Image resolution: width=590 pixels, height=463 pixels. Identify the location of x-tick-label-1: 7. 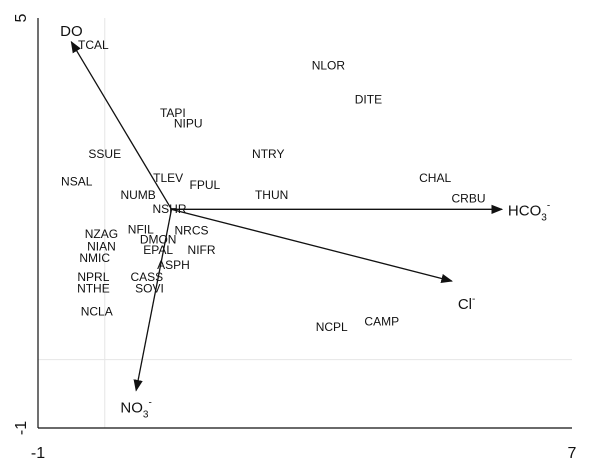
(572, 453).